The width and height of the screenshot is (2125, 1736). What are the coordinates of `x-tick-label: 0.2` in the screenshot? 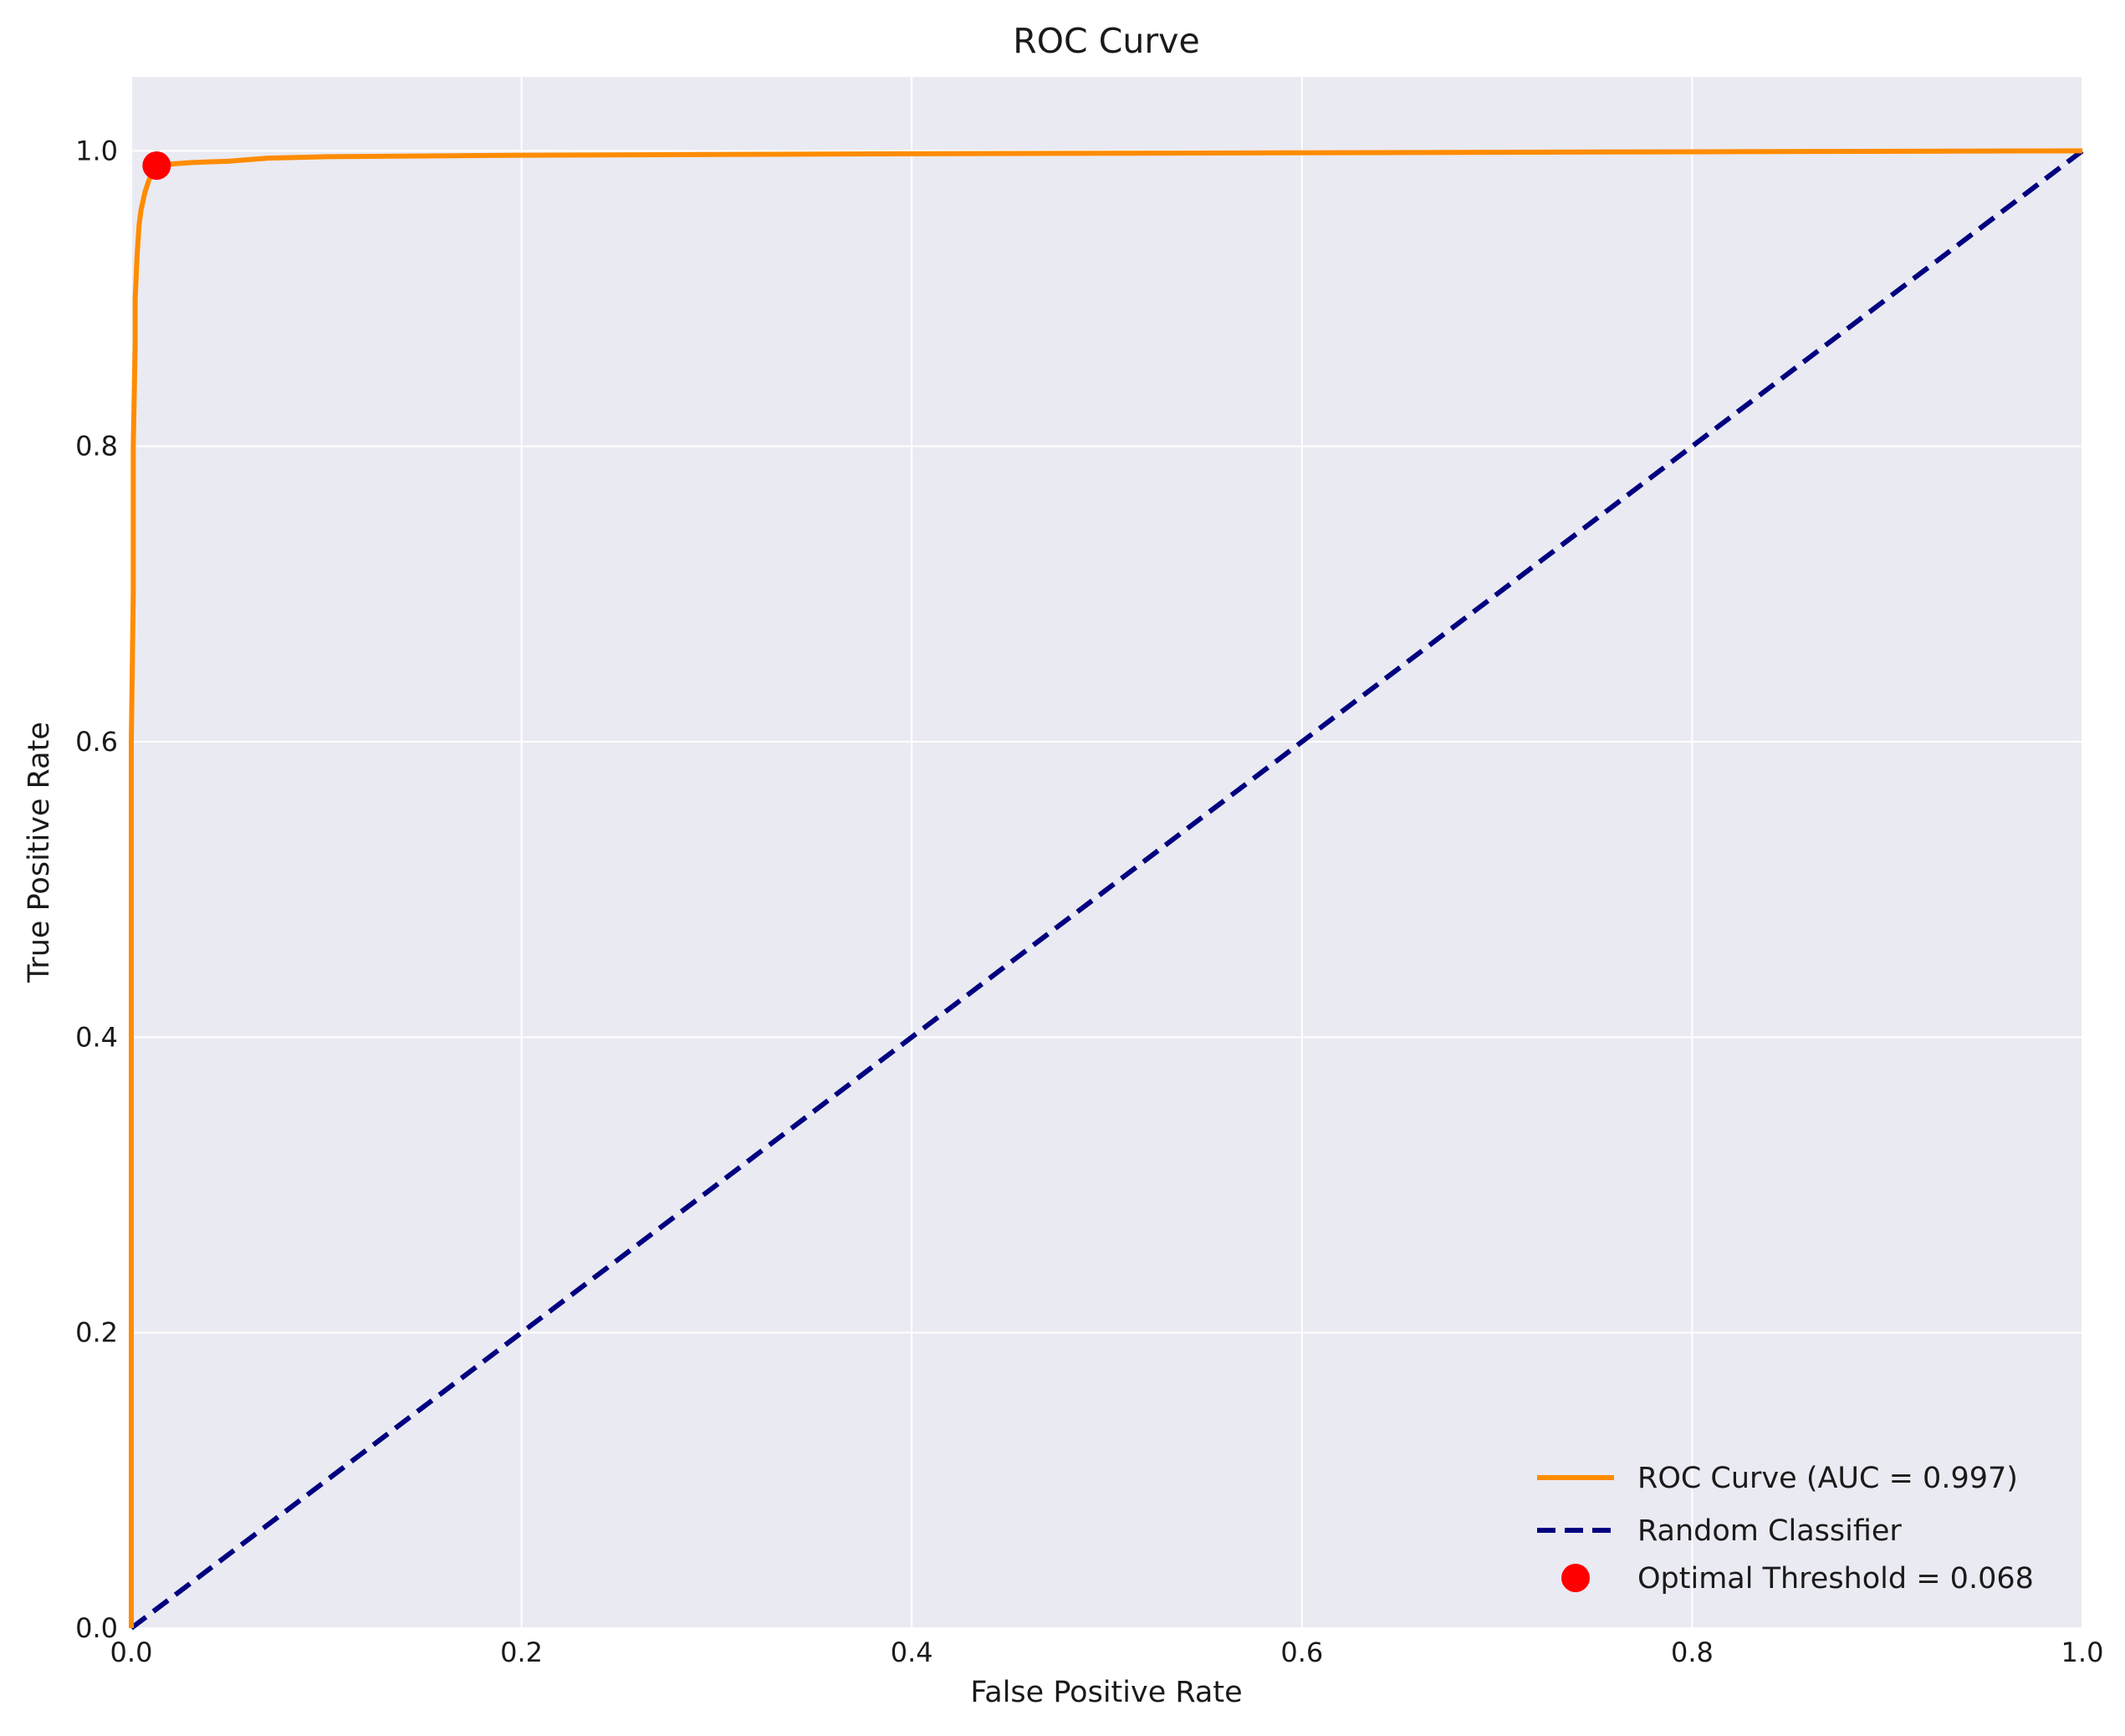 It's located at (521, 1652).